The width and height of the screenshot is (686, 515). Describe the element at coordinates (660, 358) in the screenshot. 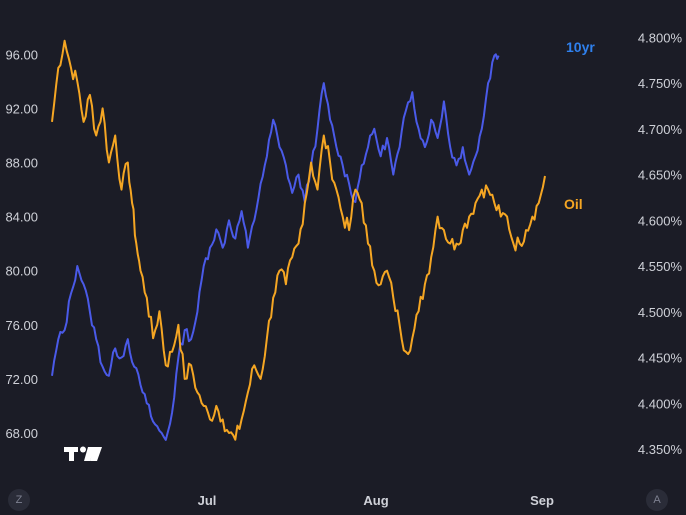

I see `right-tick-label: 4.450%` at that location.